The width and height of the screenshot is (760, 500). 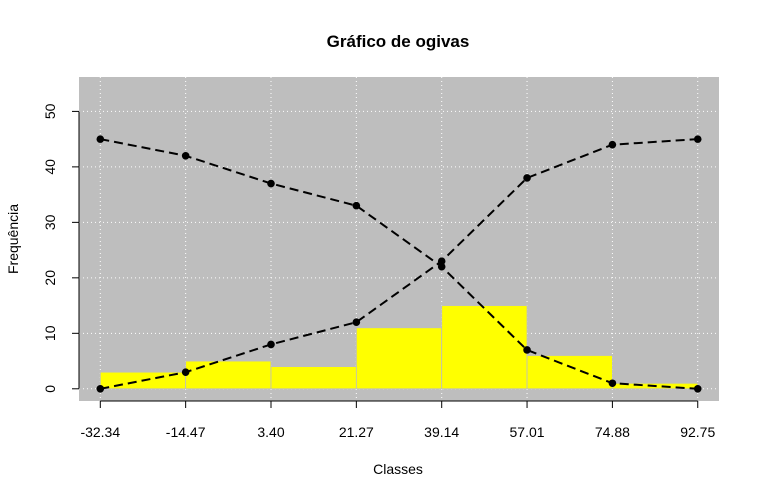 I want to click on x-tick-label-3: 21.27, so click(x=356, y=432).